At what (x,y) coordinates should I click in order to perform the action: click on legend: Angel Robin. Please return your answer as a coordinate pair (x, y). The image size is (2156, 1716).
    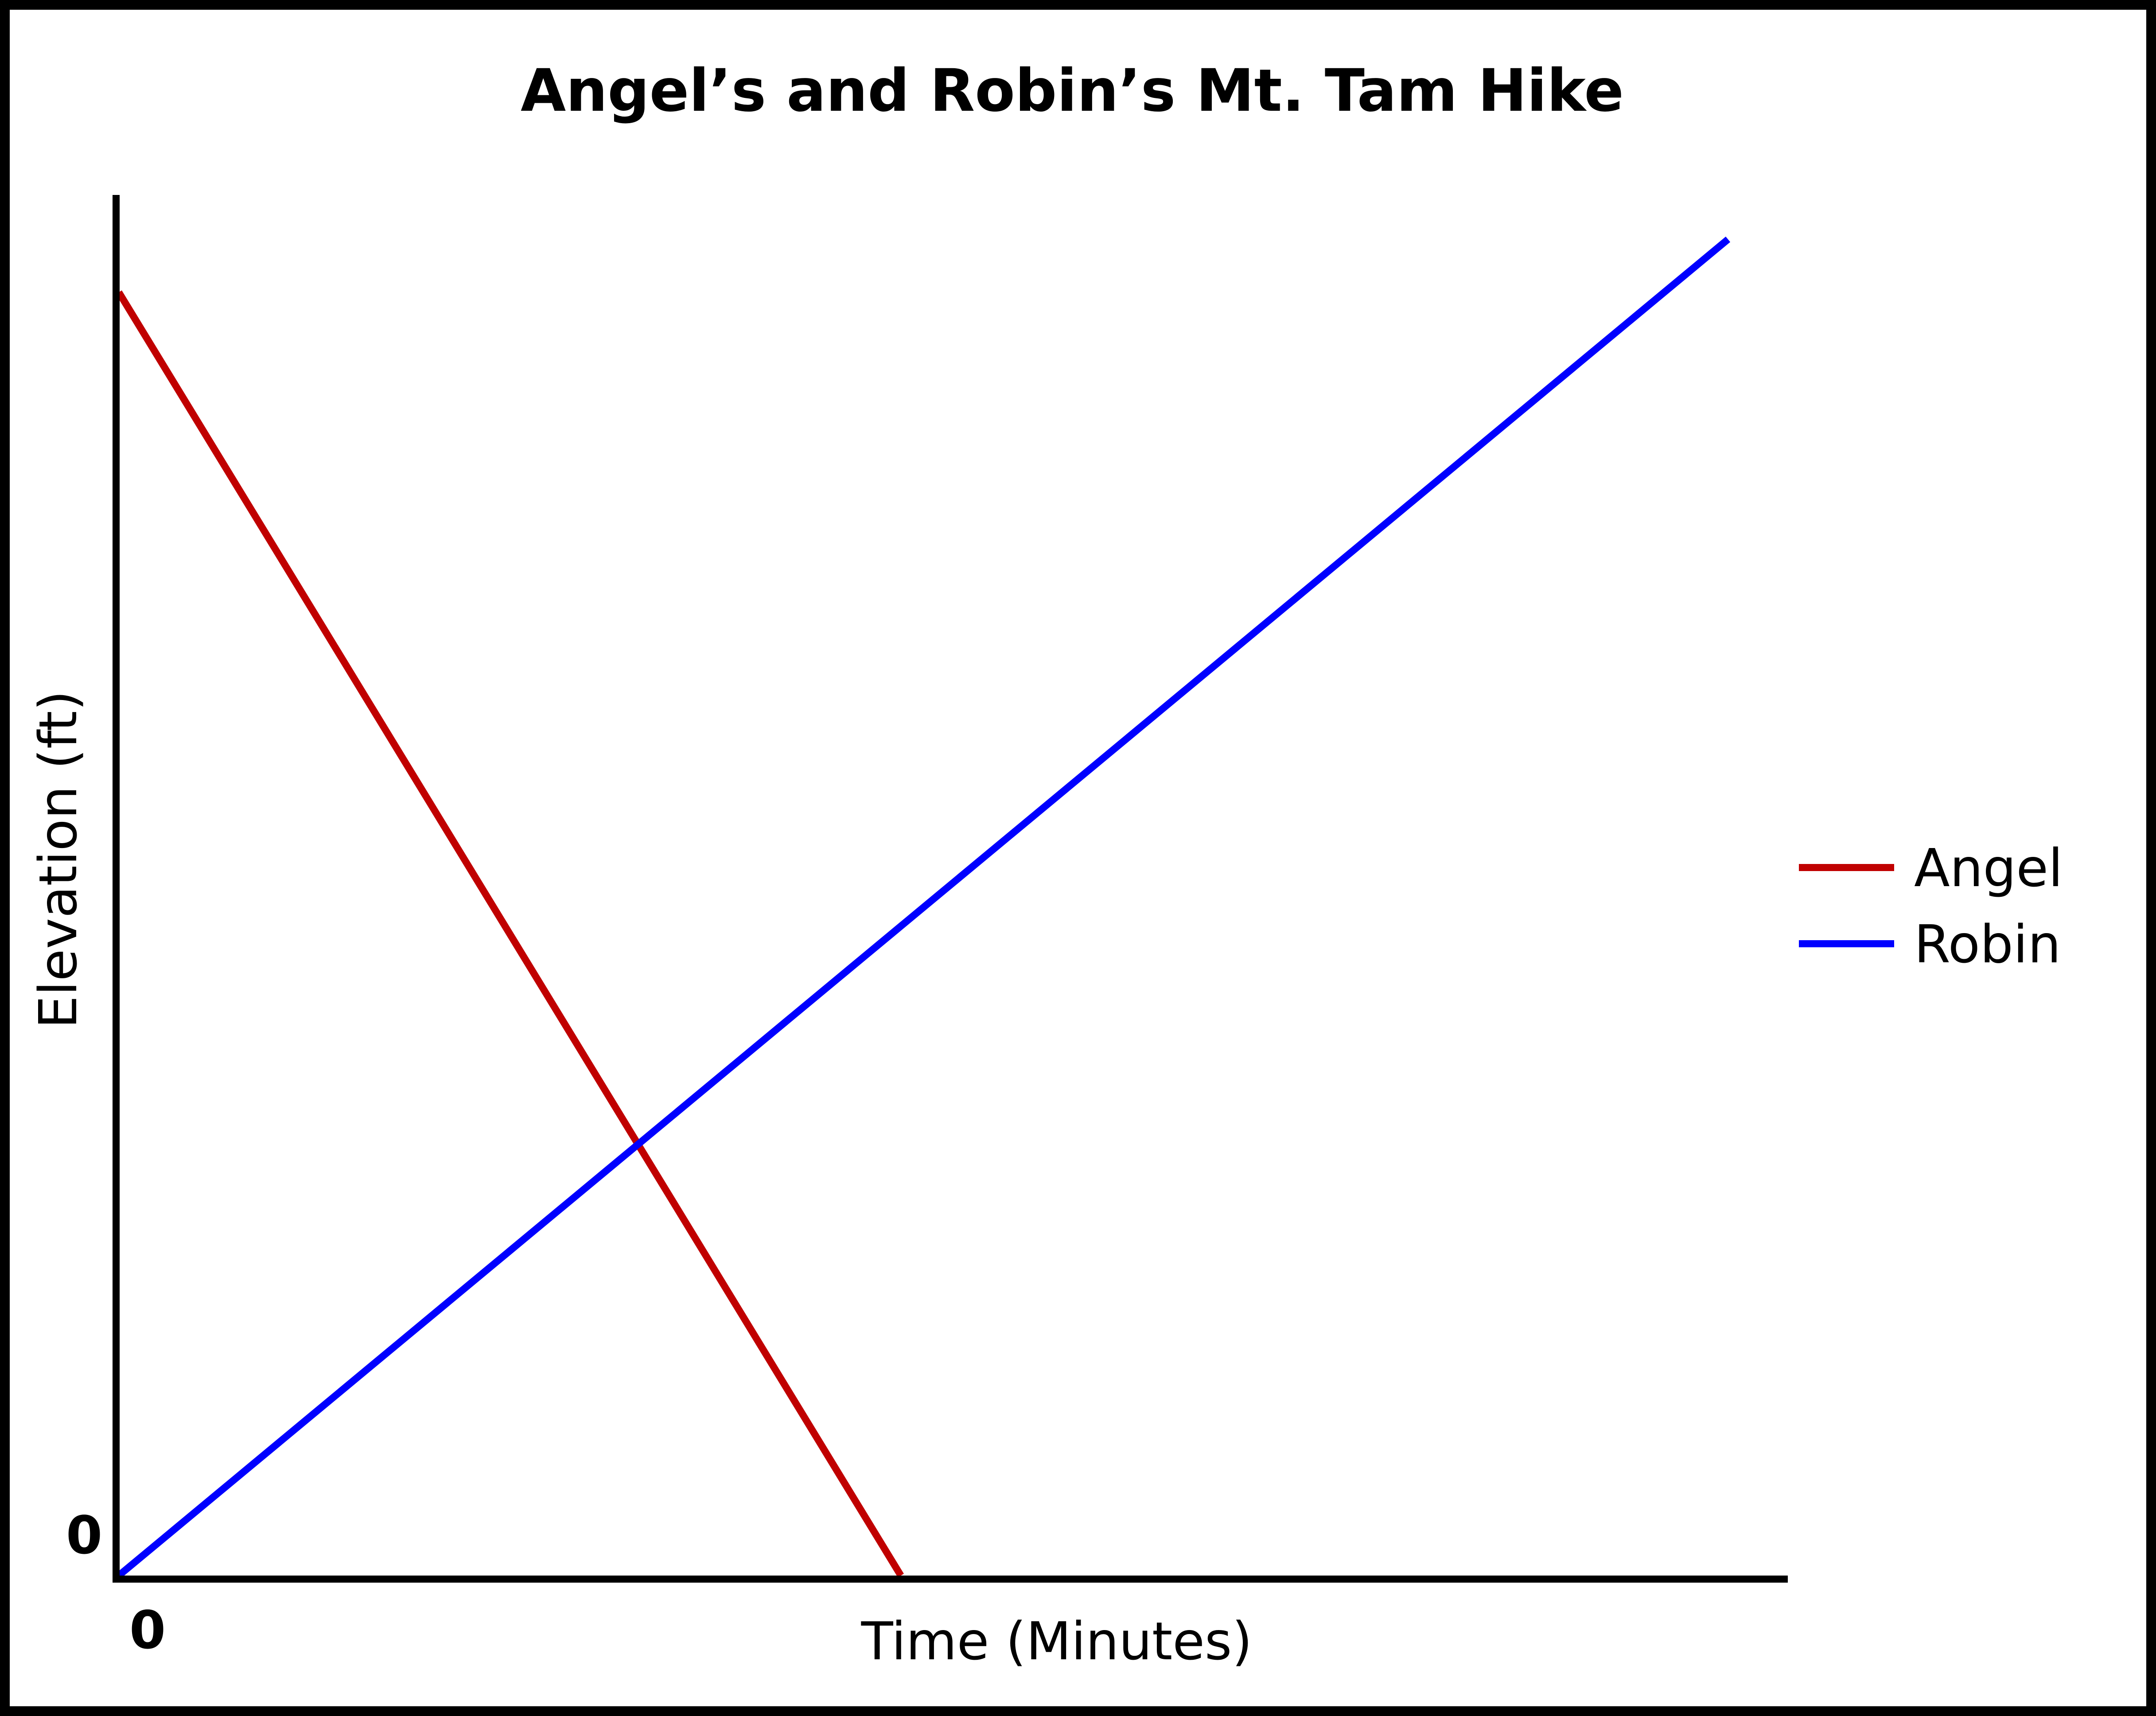
    Looking at the image, I should click on (1931, 906).